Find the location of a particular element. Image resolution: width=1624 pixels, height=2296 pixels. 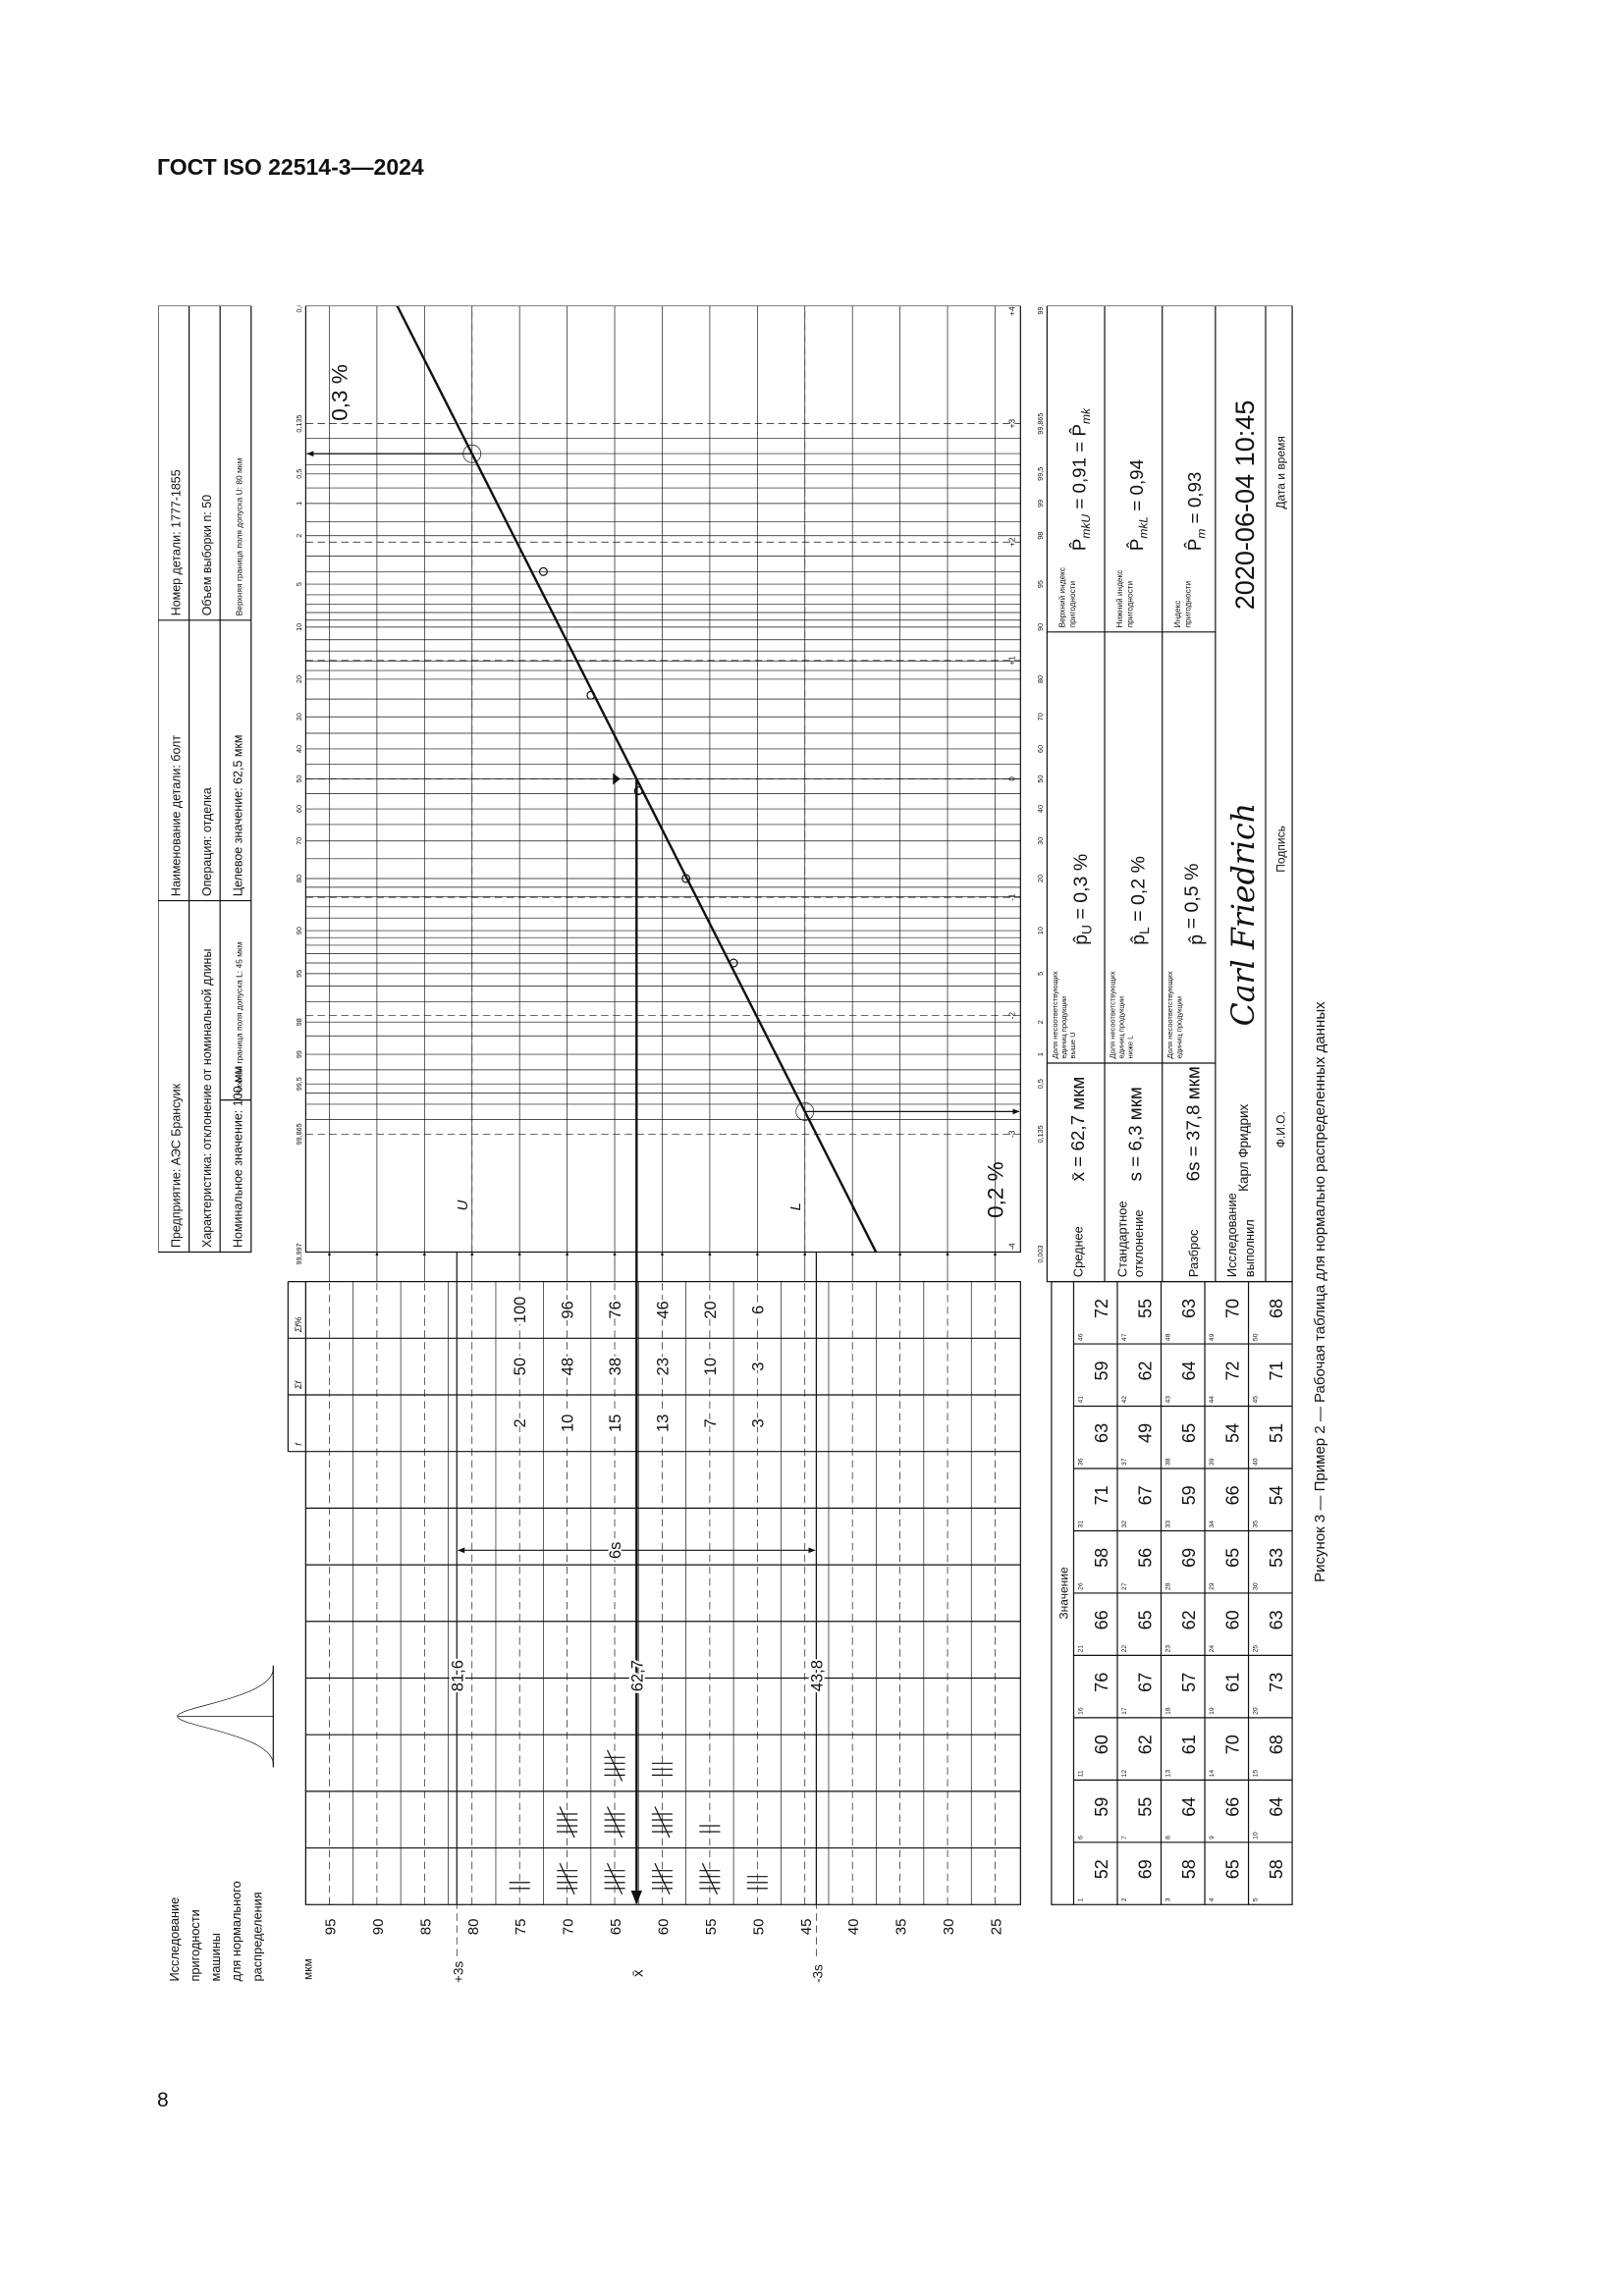

sample-value: 61 is located at coordinates (1189, 1744).